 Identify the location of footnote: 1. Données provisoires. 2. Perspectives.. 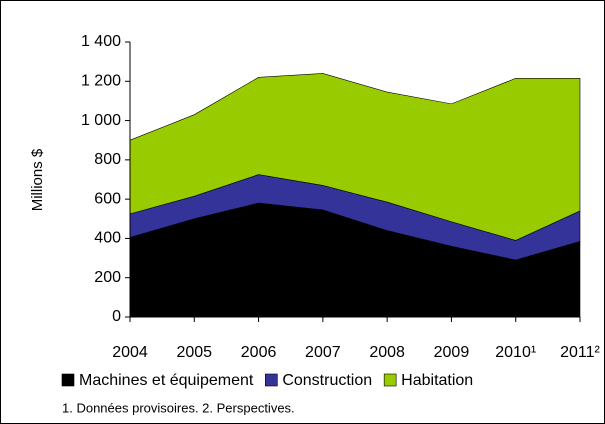
(178, 407).